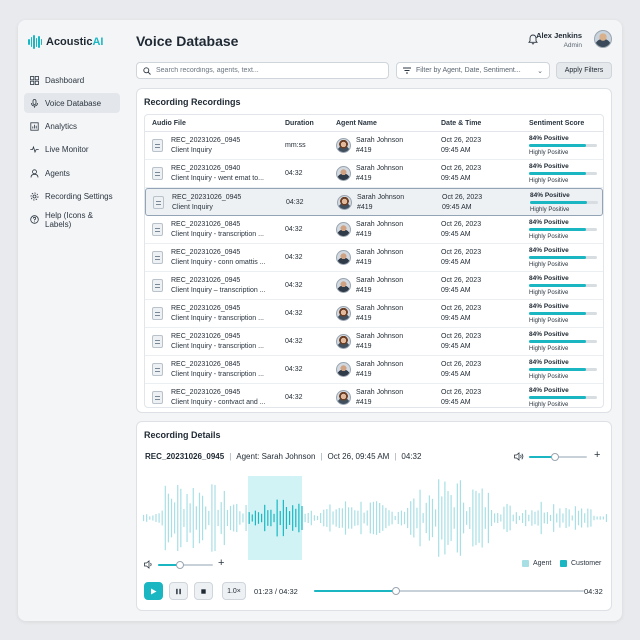 The width and height of the screenshot is (640, 640). Describe the element at coordinates (344, 202) in the screenshot. I see `agent-avatar` at that location.